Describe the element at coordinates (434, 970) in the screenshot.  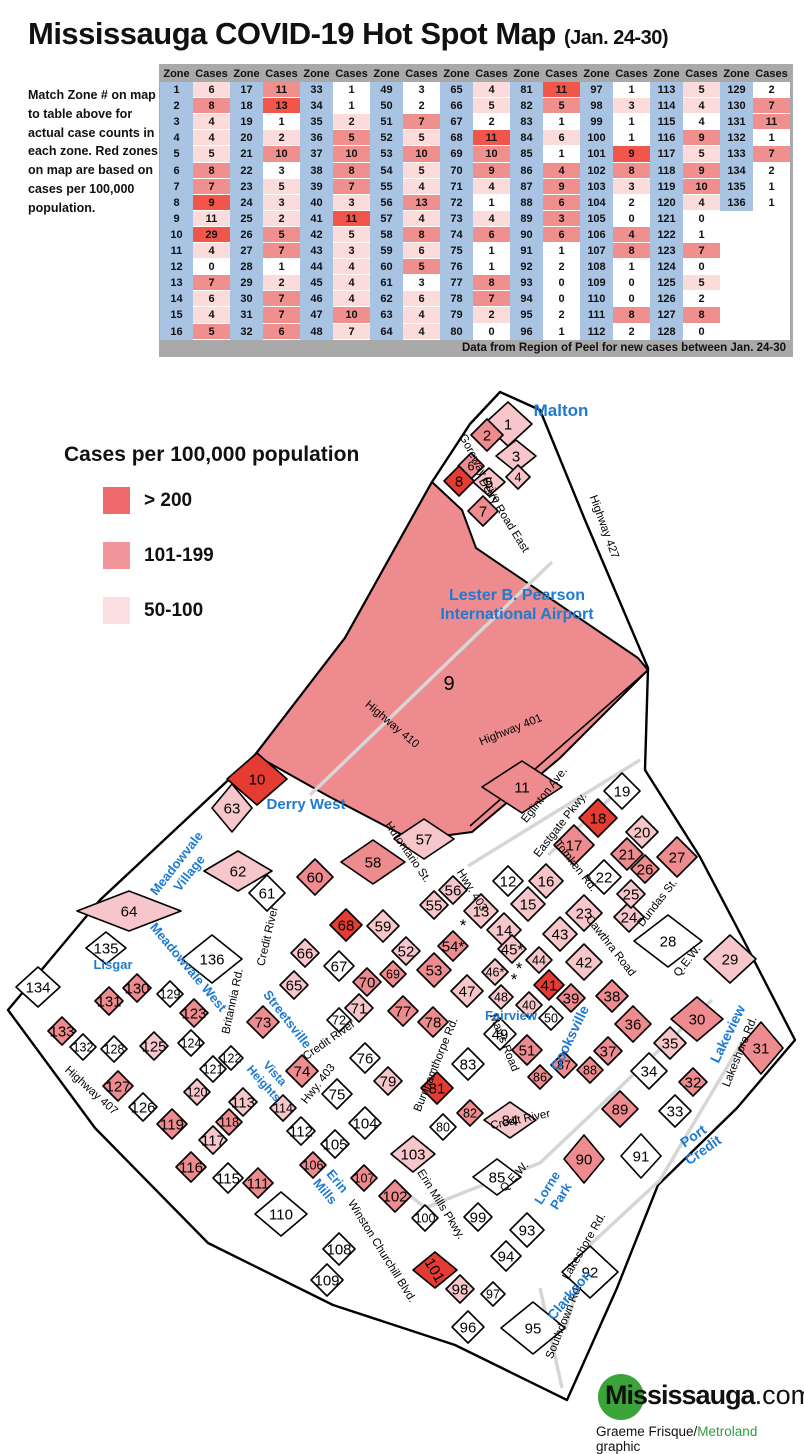
I see `zone-label-53: 53` at that location.